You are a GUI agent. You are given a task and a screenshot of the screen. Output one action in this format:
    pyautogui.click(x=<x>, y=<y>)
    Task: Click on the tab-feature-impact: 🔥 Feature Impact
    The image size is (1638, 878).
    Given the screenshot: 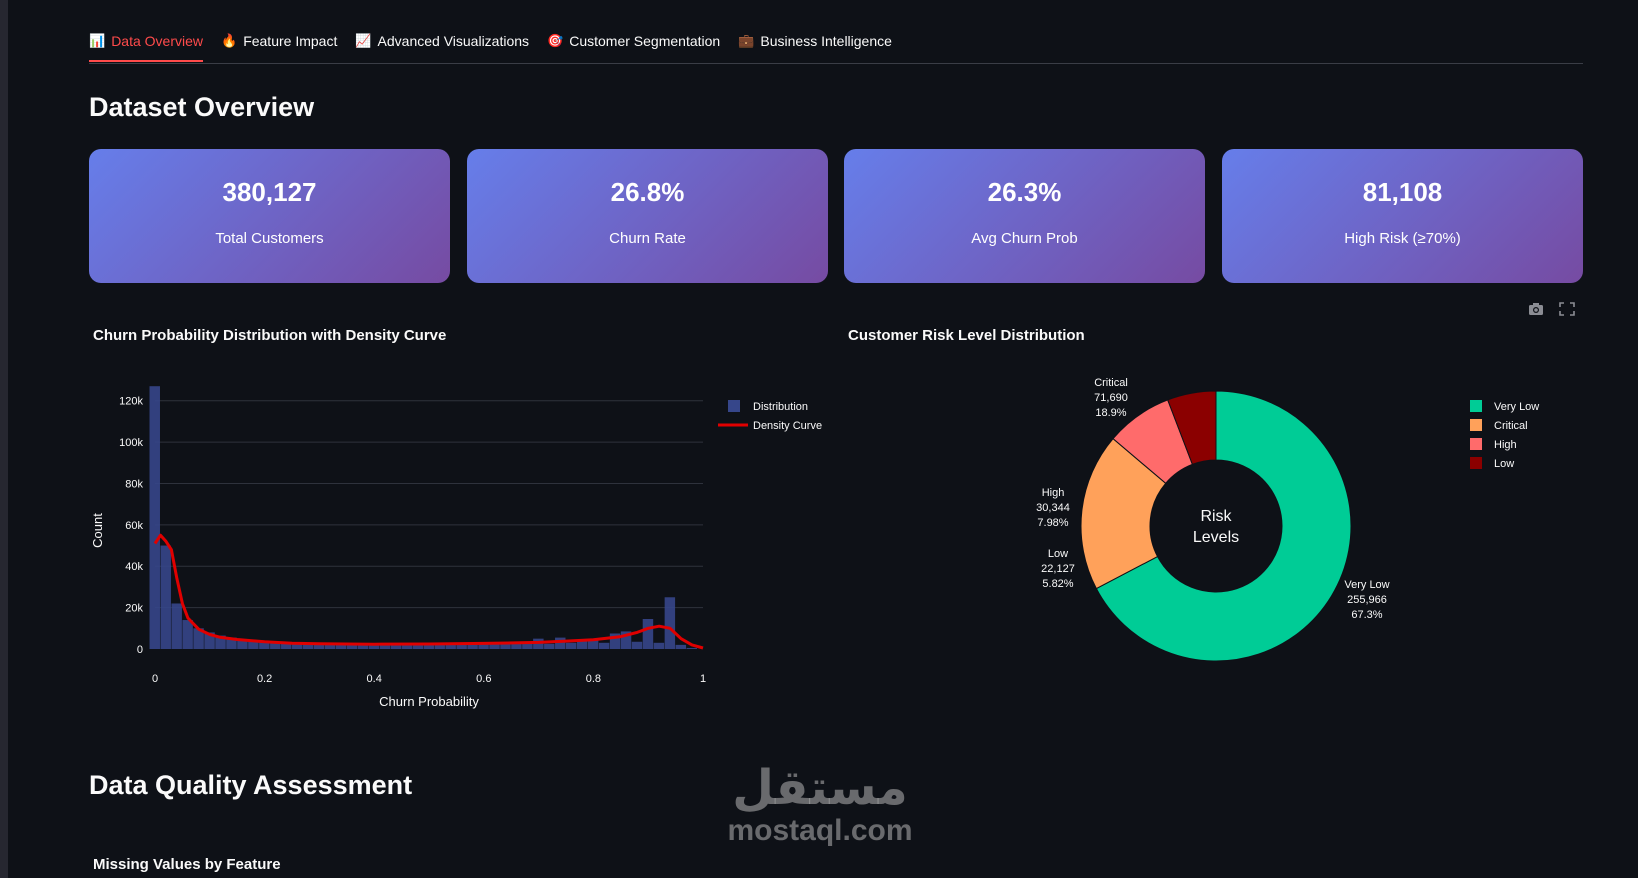 What is the action you would take?
    pyautogui.click(x=279, y=41)
    